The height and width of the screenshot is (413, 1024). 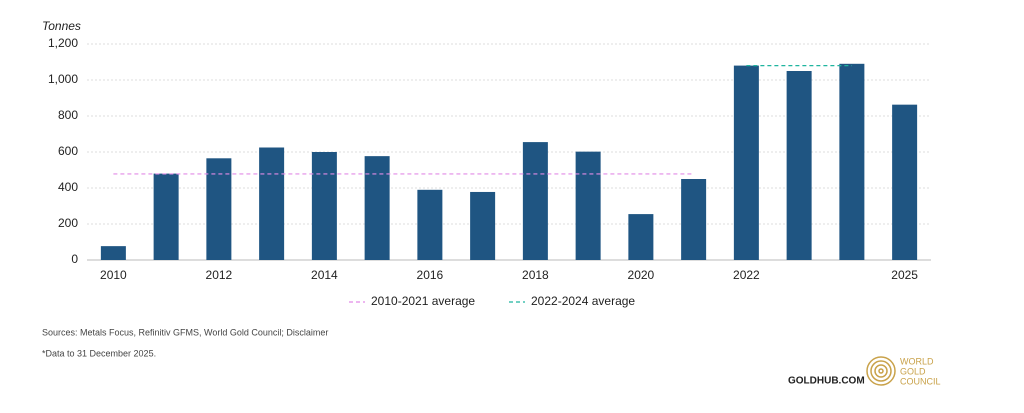 What do you see at coordinates (881, 371) in the screenshot?
I see `logo-mark` at bounding box center [881, 371].